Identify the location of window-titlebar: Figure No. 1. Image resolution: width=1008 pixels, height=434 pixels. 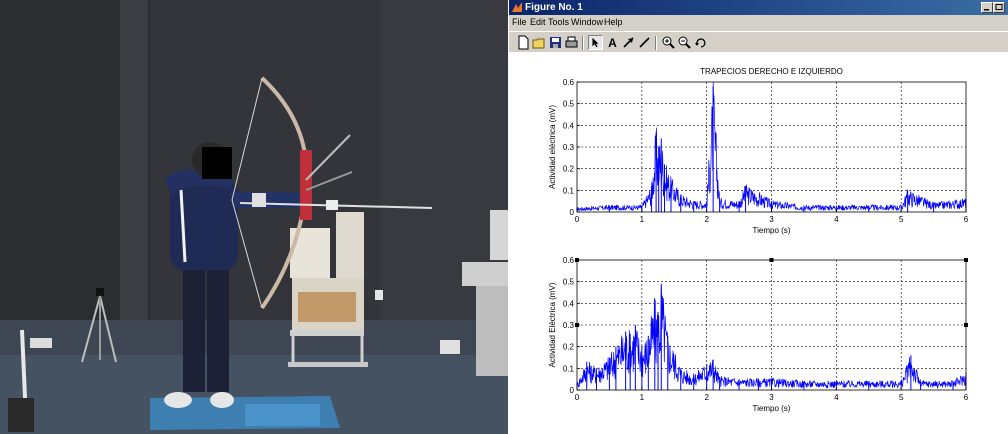
(758, 7).